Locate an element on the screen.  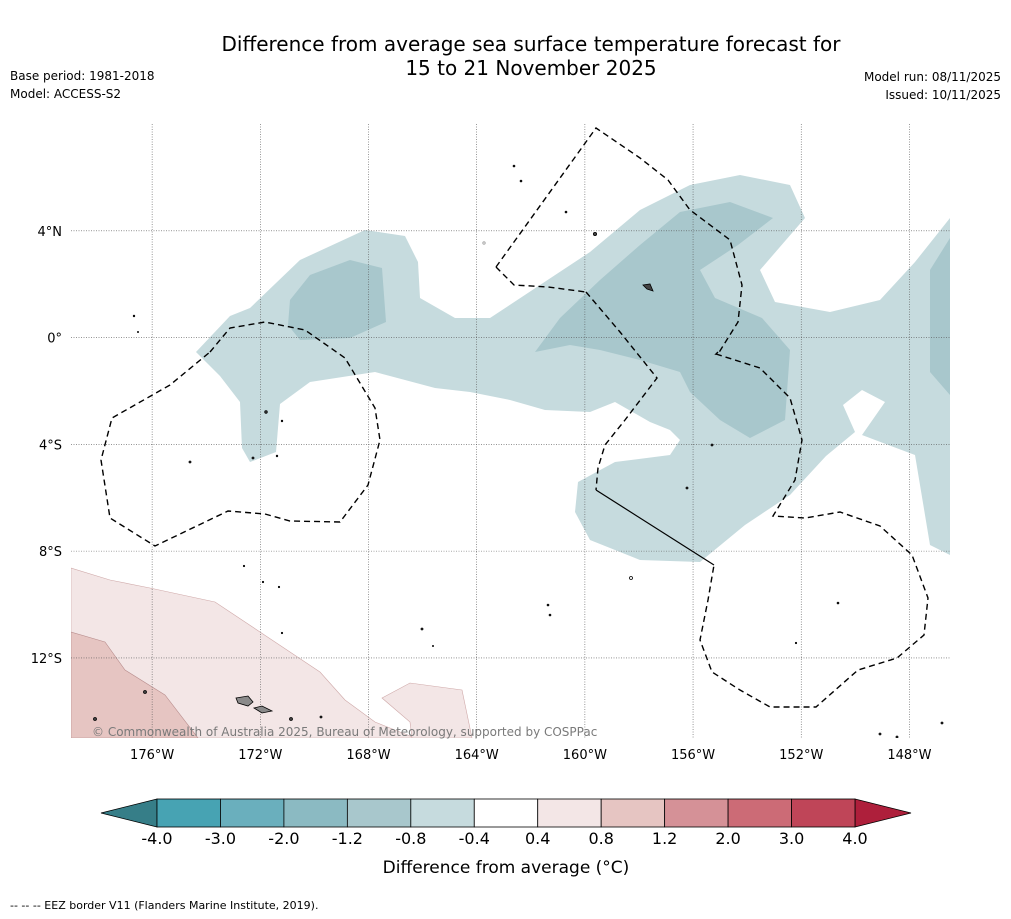
x-tick-label: 176°W is located at coordinates (152, 755).